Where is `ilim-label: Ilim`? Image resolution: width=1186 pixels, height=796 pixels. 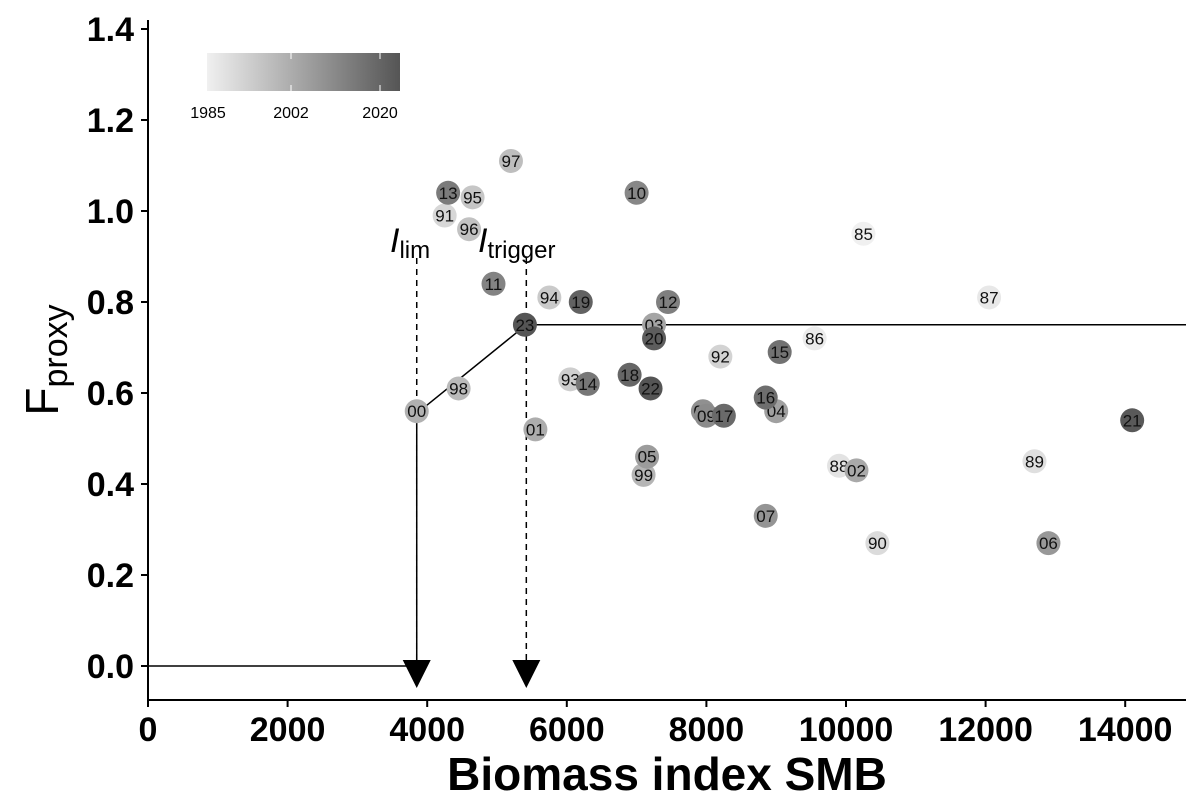
ilim-label: Ilim is located at coordinates (410, 243).